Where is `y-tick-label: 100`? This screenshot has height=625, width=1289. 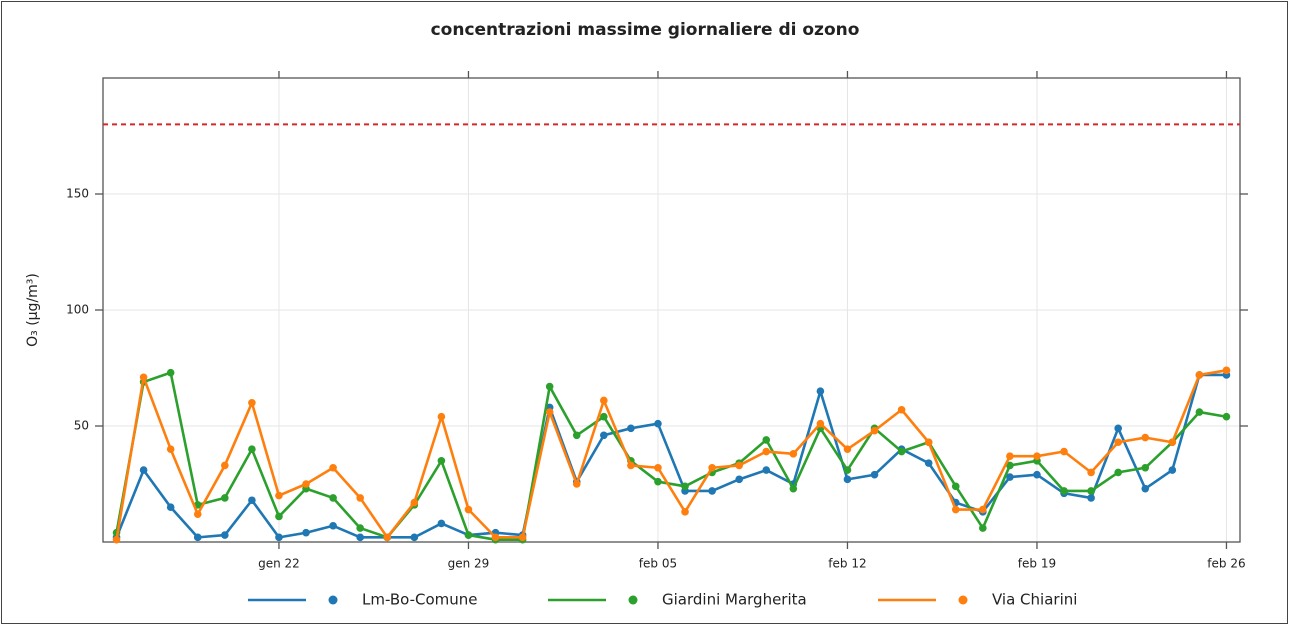 y-tick-label: 100 is located at coordinates (77, 310).